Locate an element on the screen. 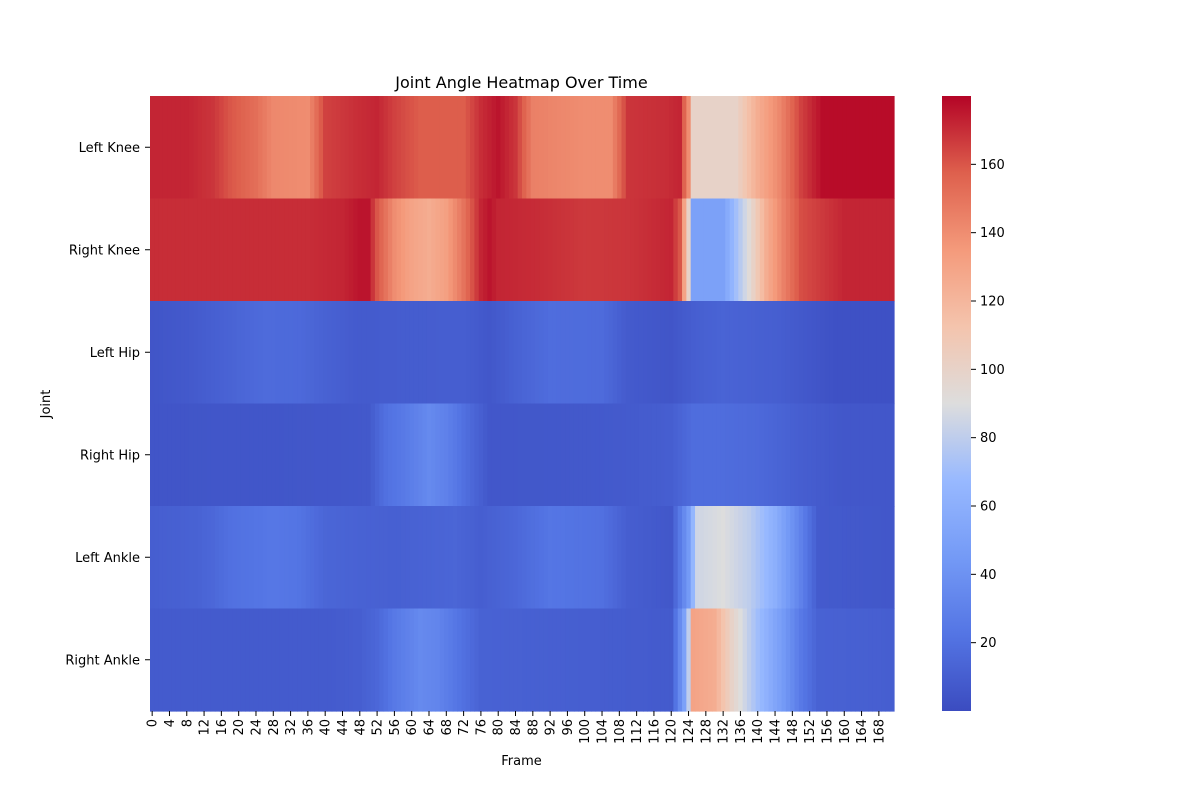 The image size is (1200, 800). colorbar-tick-label: 80 is located at coordinates (988, 438).